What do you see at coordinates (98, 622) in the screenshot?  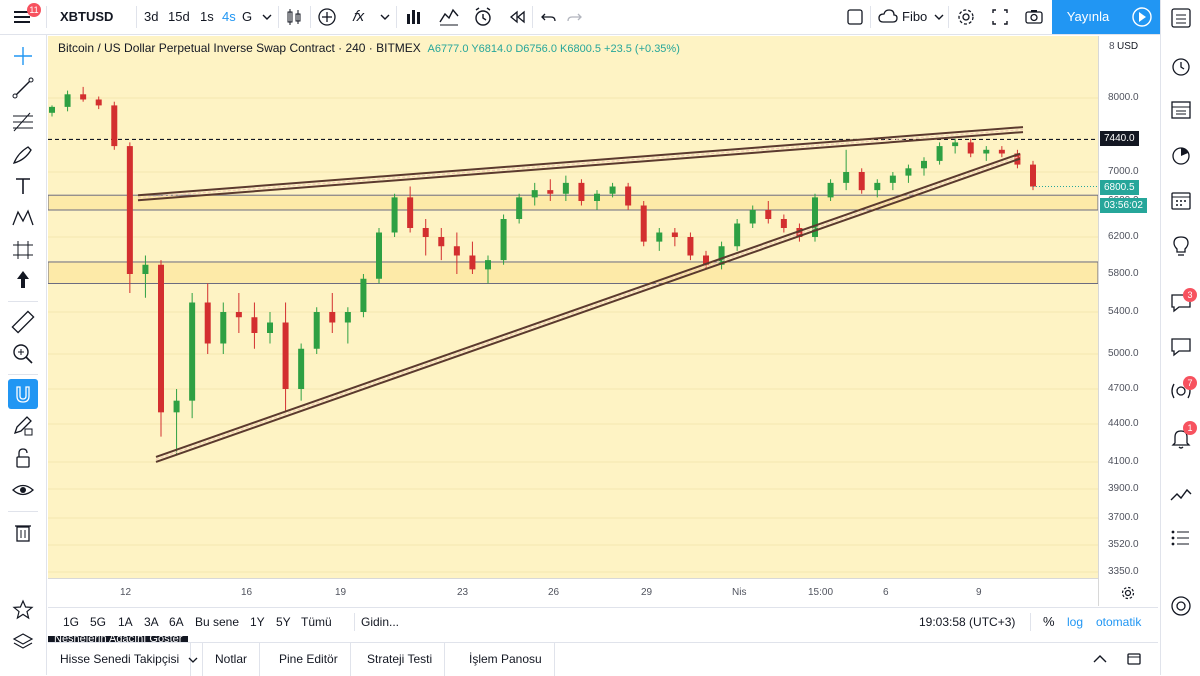 I see `range-button: 5G` at bounding box center [98, 622].